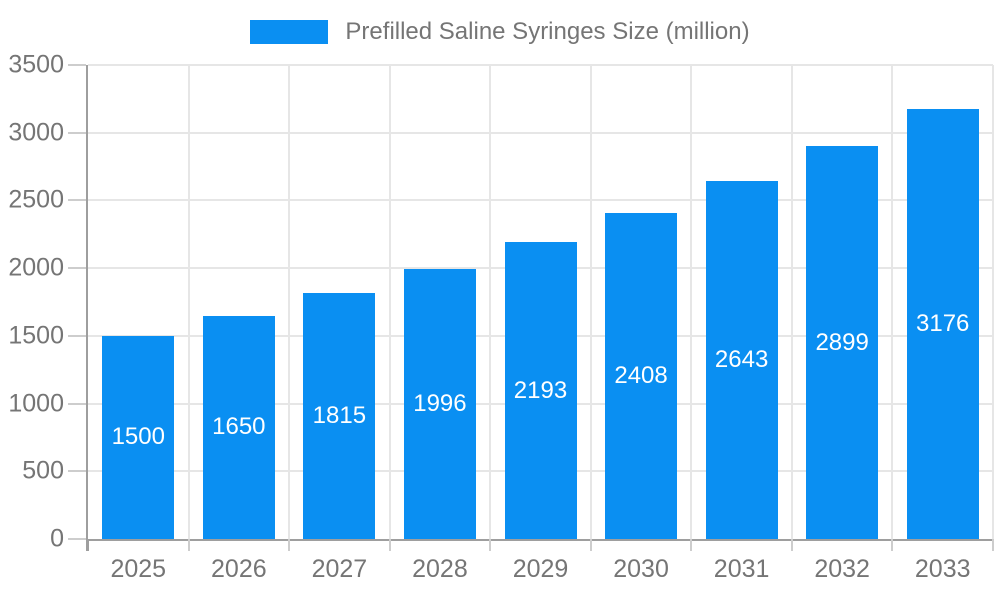 Image resolution: width=1000 pixels, height=600 pixels. Describe the element at coordinates (43, 470) in the screenshot. I see `y-axis-label: 500` at that location.